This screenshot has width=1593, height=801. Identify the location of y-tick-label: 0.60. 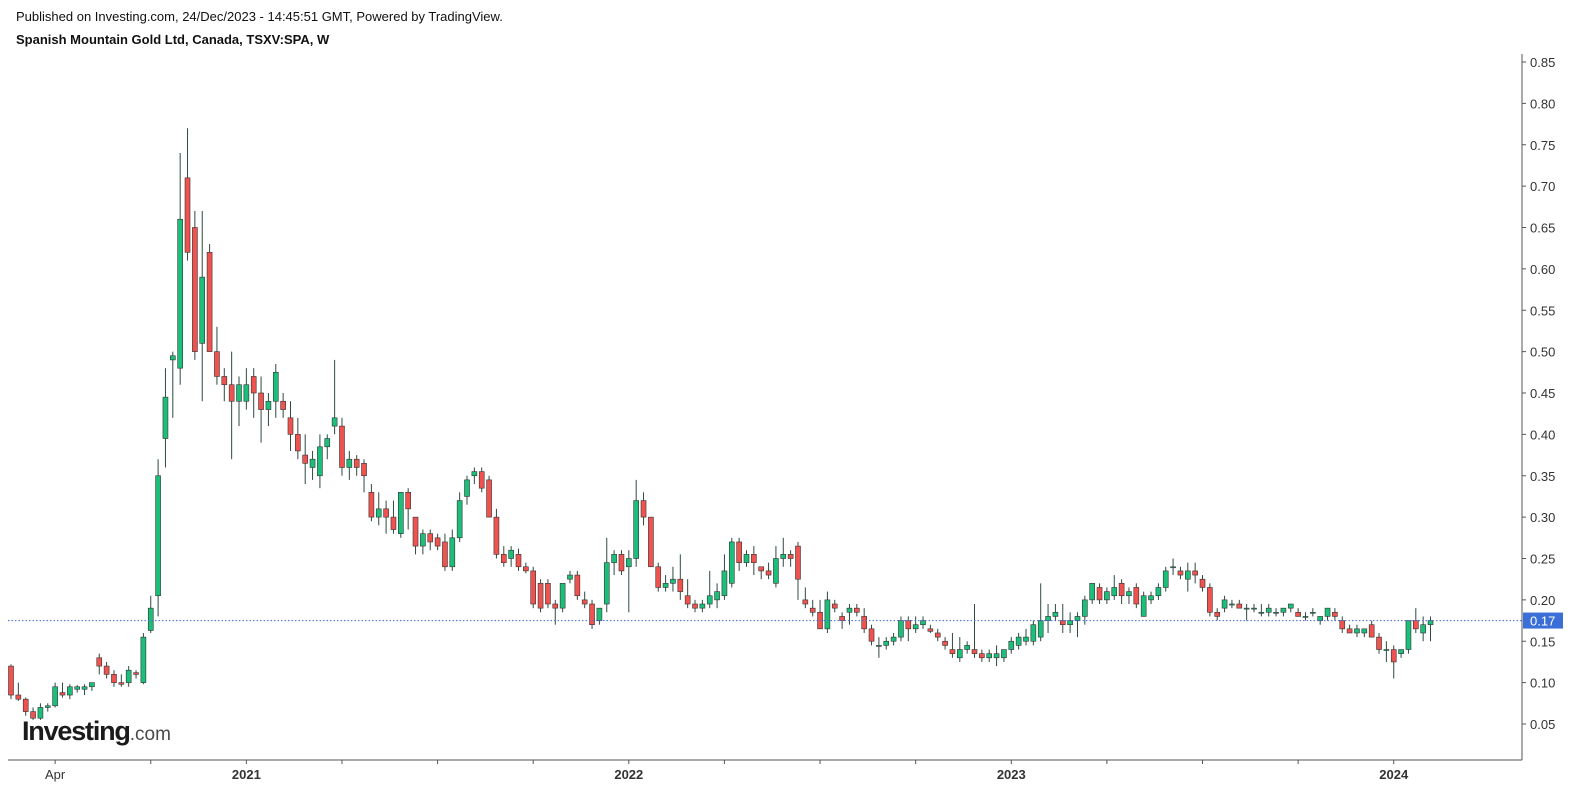
(1542, 269).